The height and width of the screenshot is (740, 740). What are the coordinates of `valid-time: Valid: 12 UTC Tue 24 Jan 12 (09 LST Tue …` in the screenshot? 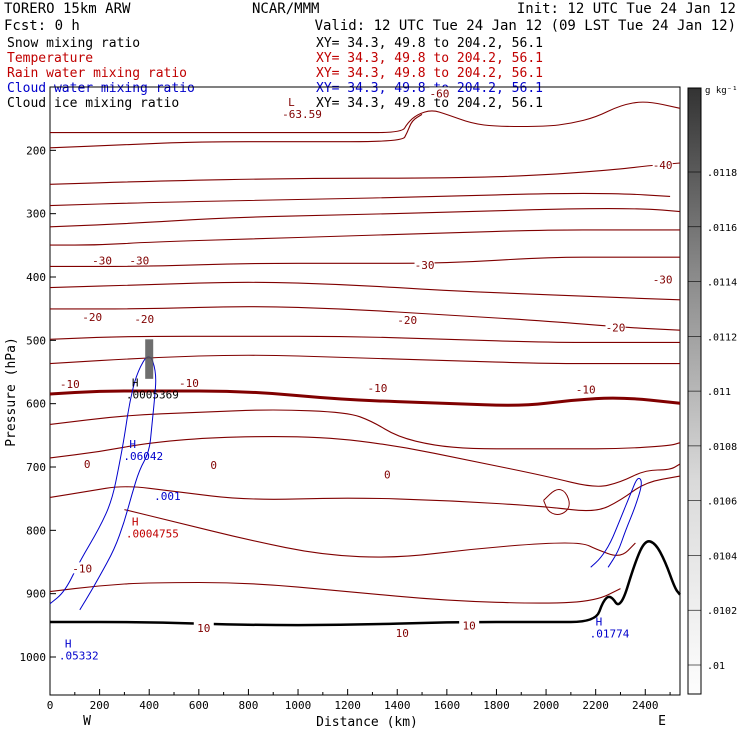 It's located at (525, 26).